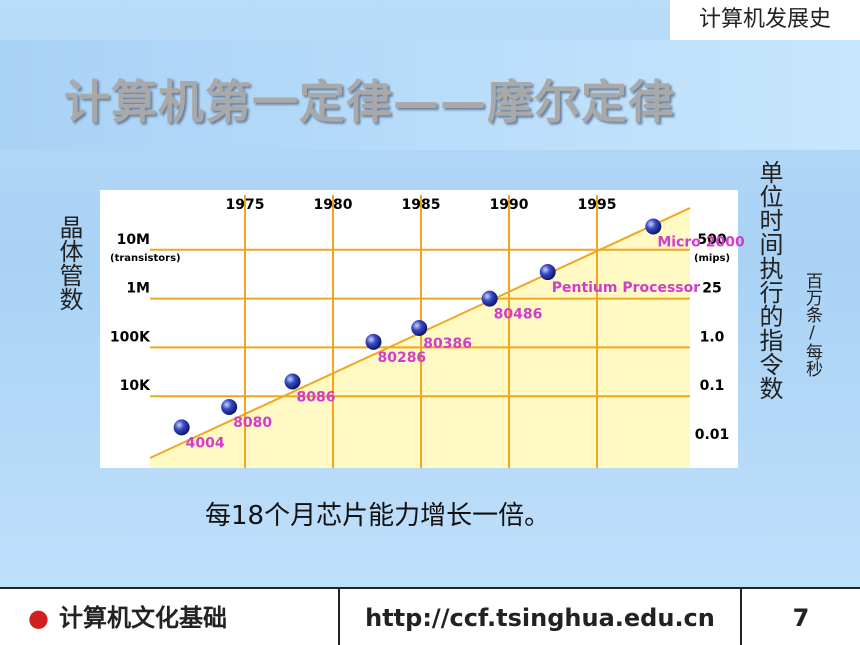  Describe the element at coordinates (130, 337) in the screenshot. I see `y-tick-label: 100K` at that location.